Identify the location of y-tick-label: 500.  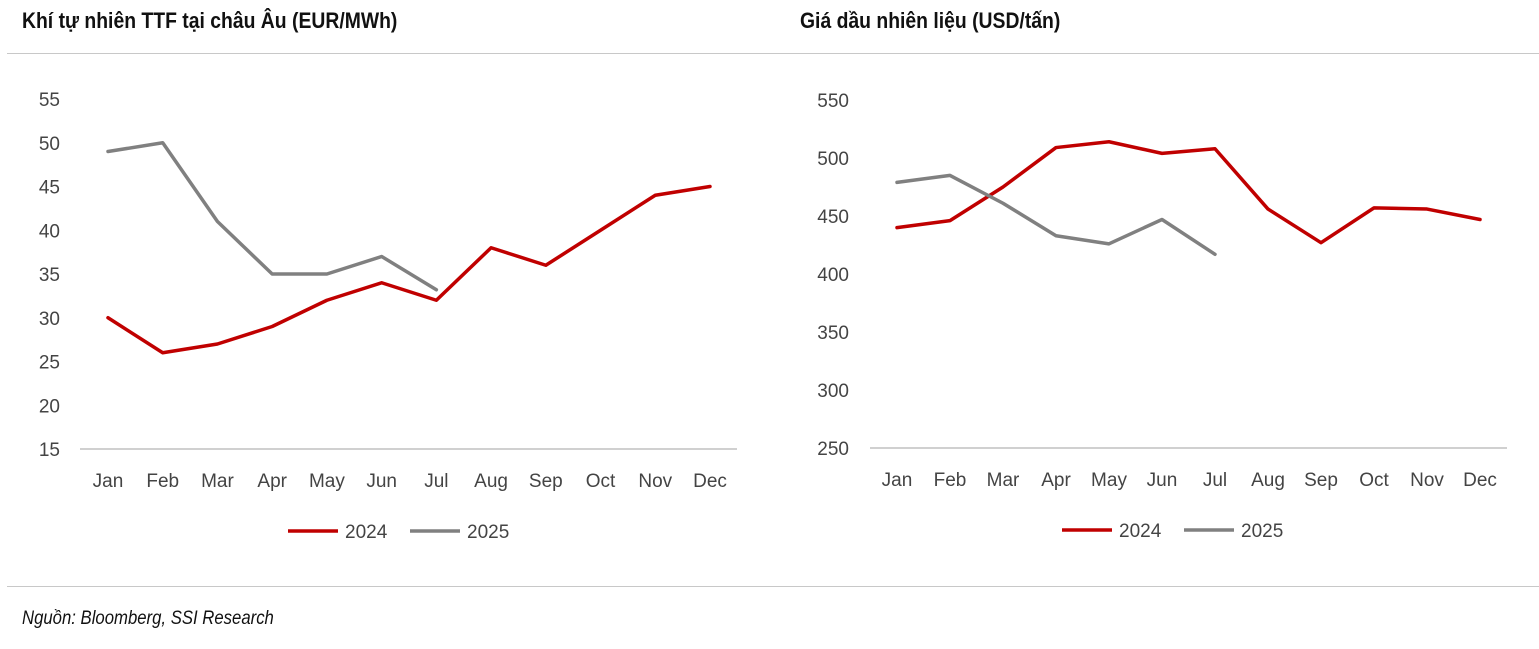
(833, 159).